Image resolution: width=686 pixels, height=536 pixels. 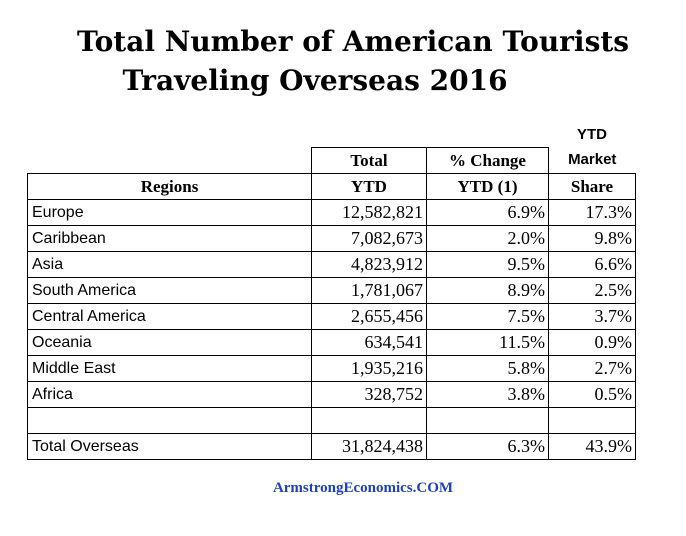 What do you see at coordinates (592, 238) in the screenshot?
I see `share-cell: 9.8%` at bounding box center [592, 238].